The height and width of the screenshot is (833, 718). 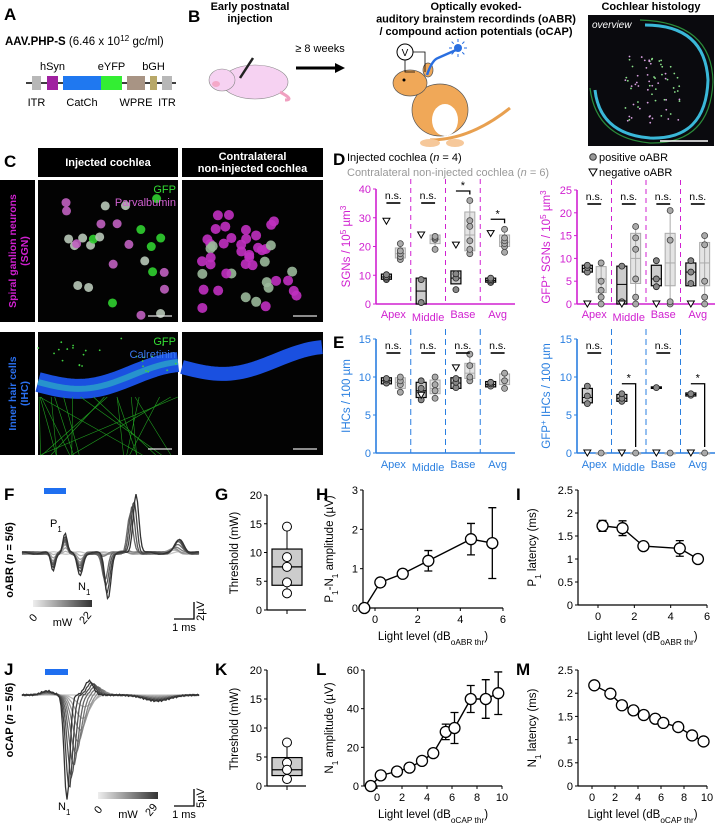 What do you see at coordinates (256, 700) in the screenshot?
I see `y-tick-label: 15` at bounding box center [256, 700].